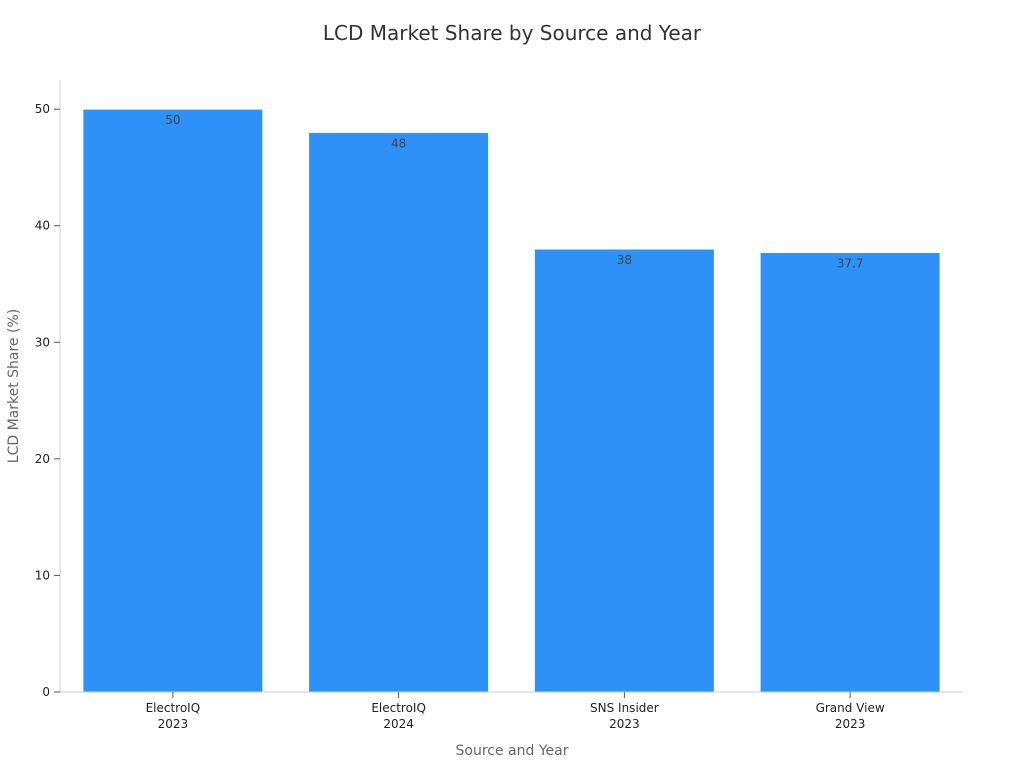 The width and height of the screenshot is (1024, 772). Describe the element at coordinates (46, 692) in the screenshot. I see `y-tick-label: 0` at that location.